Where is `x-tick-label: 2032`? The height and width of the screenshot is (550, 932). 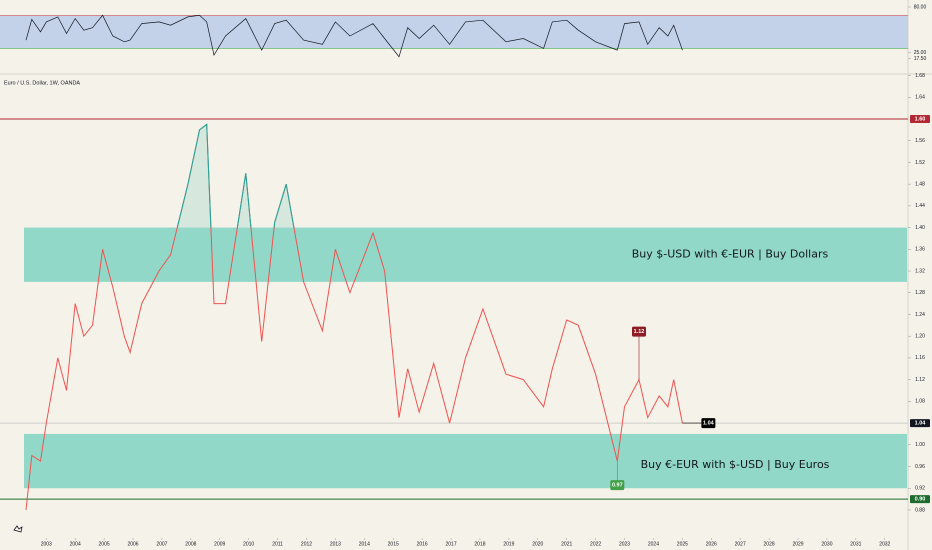
x-tick-label: 2032 is located at coordinates (884, 544).